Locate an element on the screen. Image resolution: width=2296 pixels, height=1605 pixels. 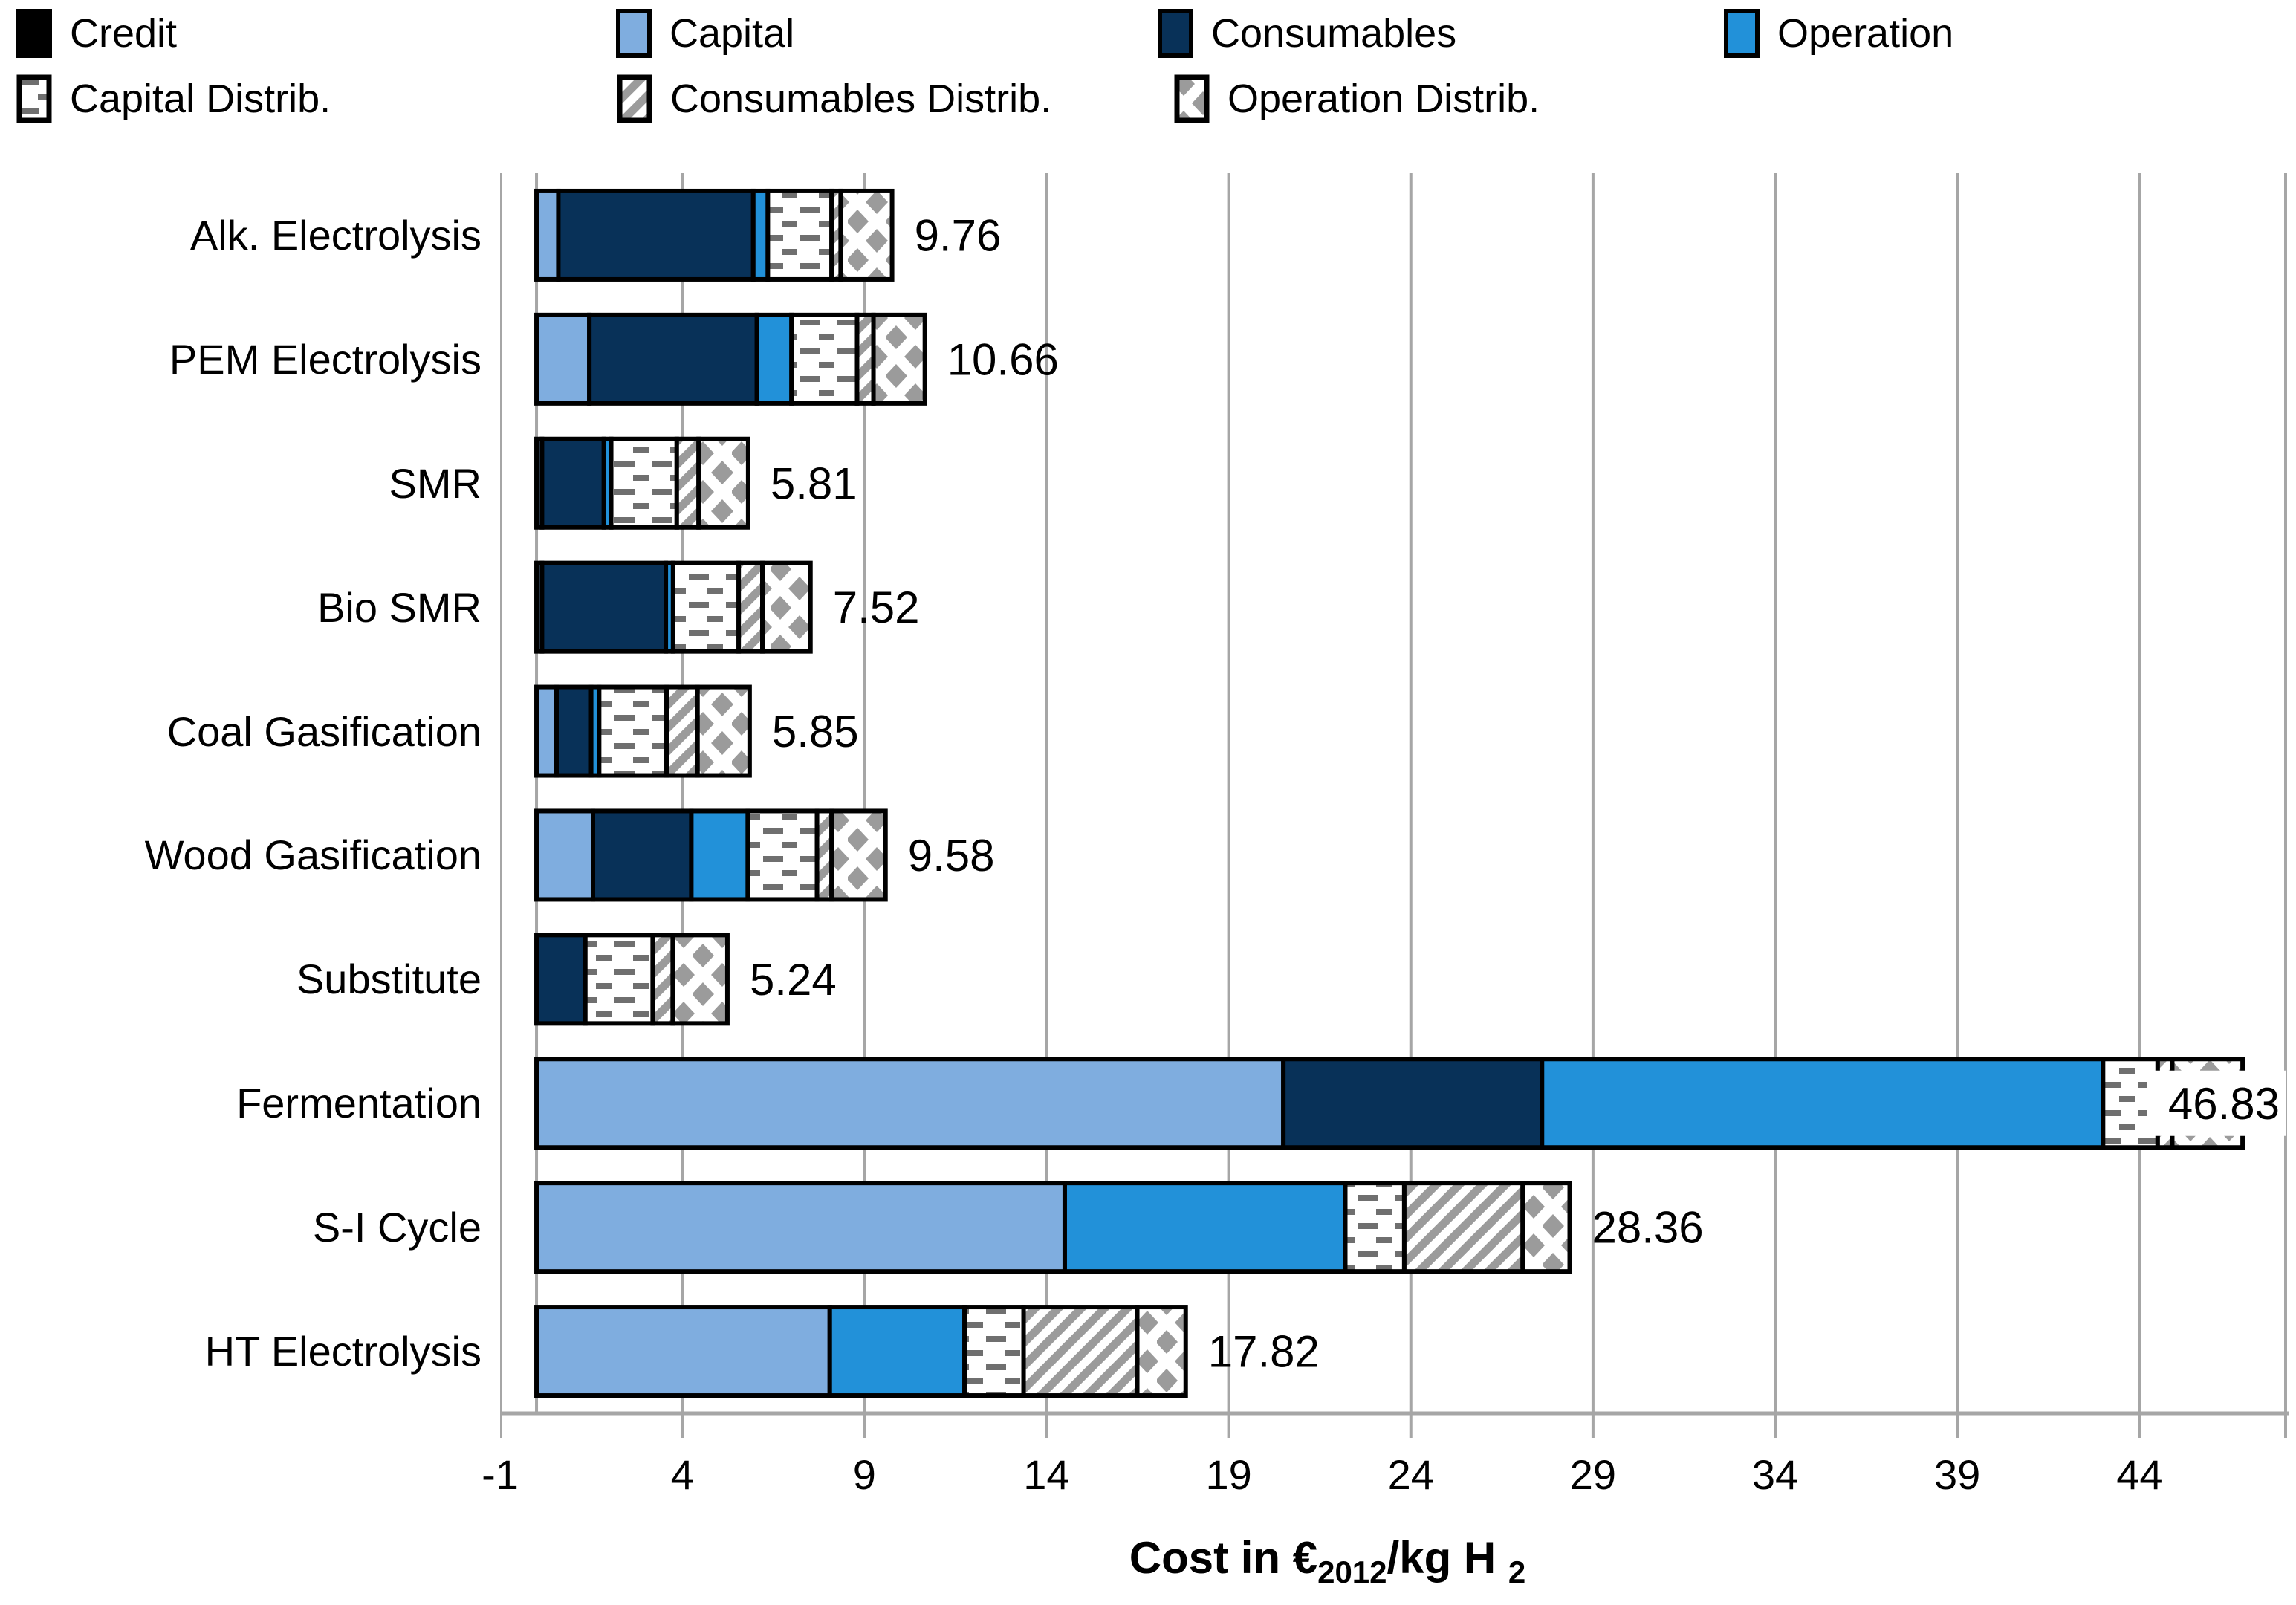
x-tick-label: 9 is located at coordinates (864, 1474).